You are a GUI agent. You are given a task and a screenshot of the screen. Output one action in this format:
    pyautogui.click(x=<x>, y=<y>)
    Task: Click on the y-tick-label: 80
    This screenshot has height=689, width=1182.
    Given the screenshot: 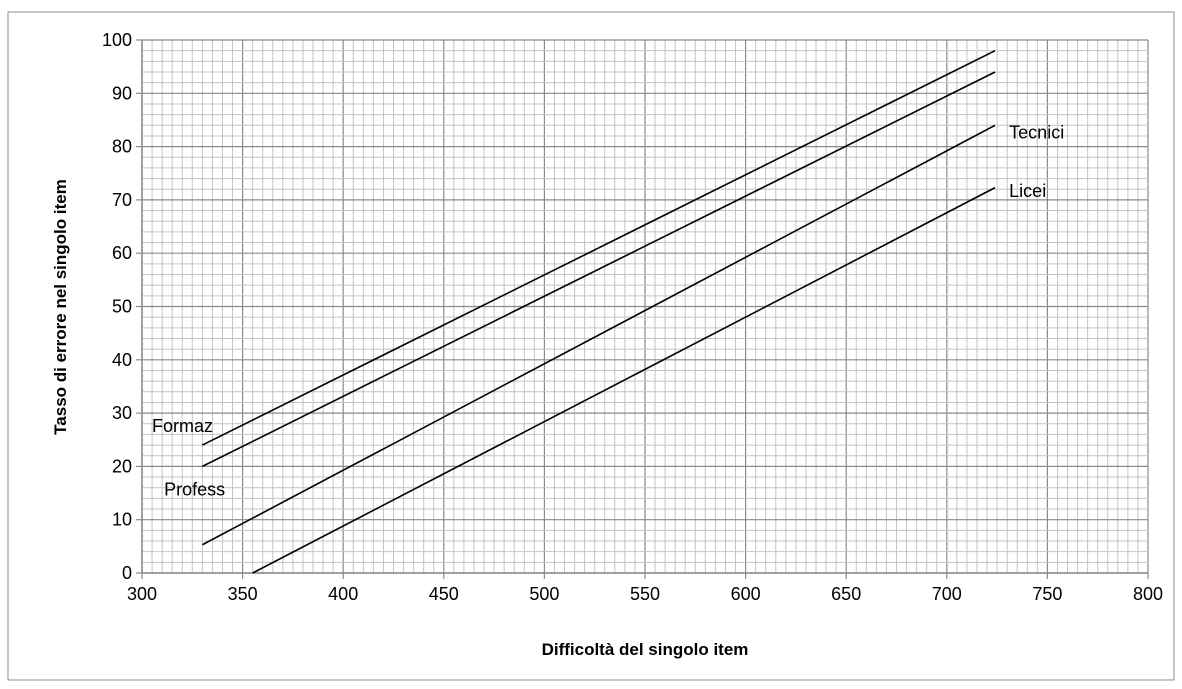 What is the action you would take?
    pyautogui.click(x=122, y=147)
    